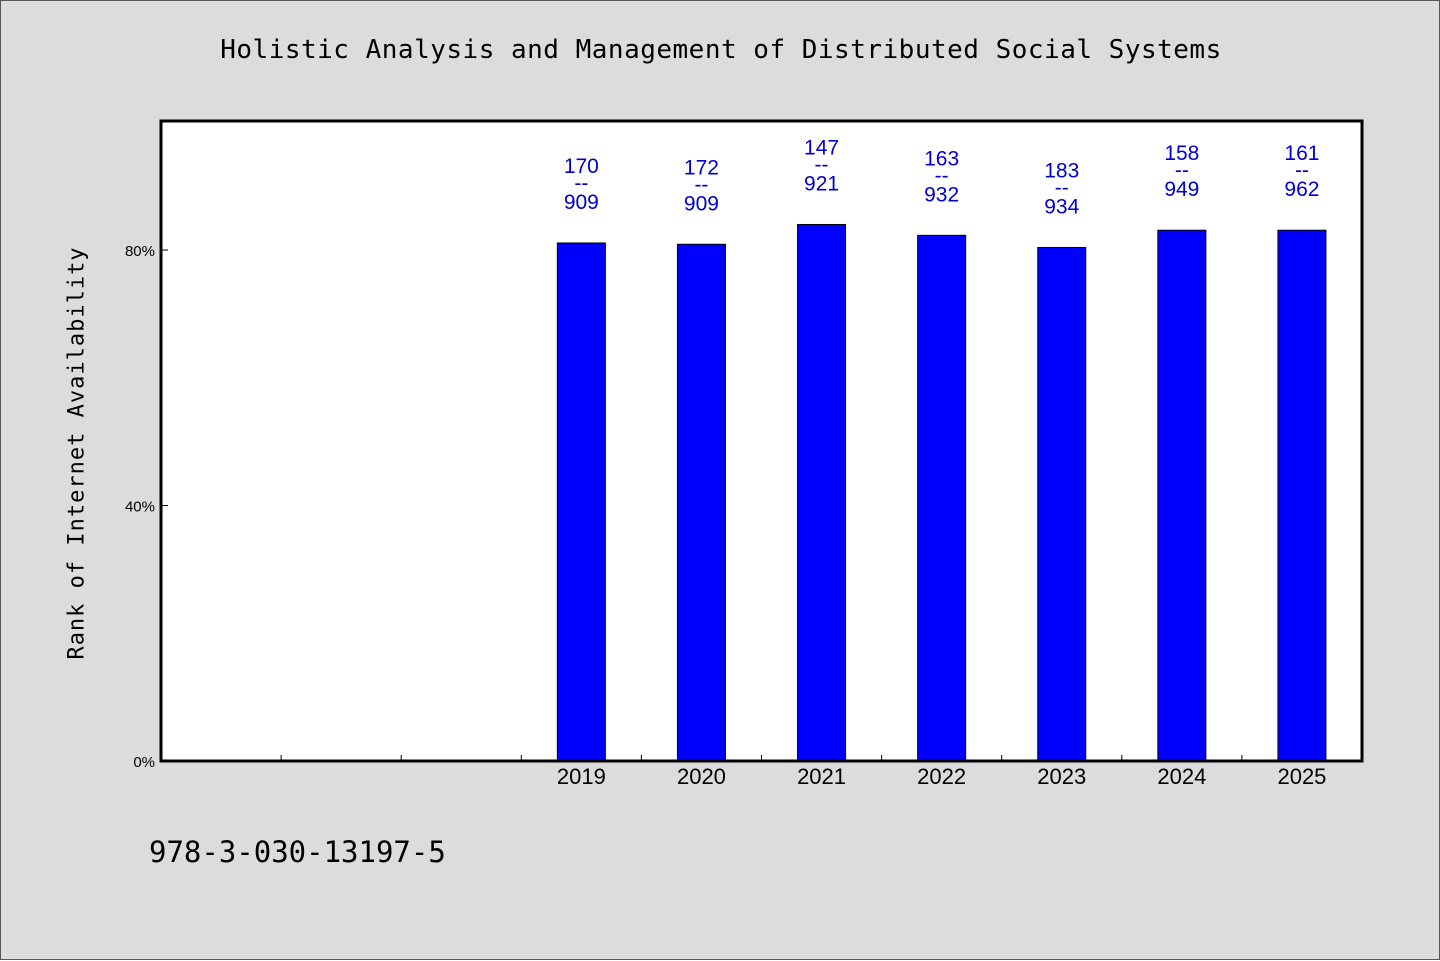  I want to click on bar-2025, so click(1302, 495).